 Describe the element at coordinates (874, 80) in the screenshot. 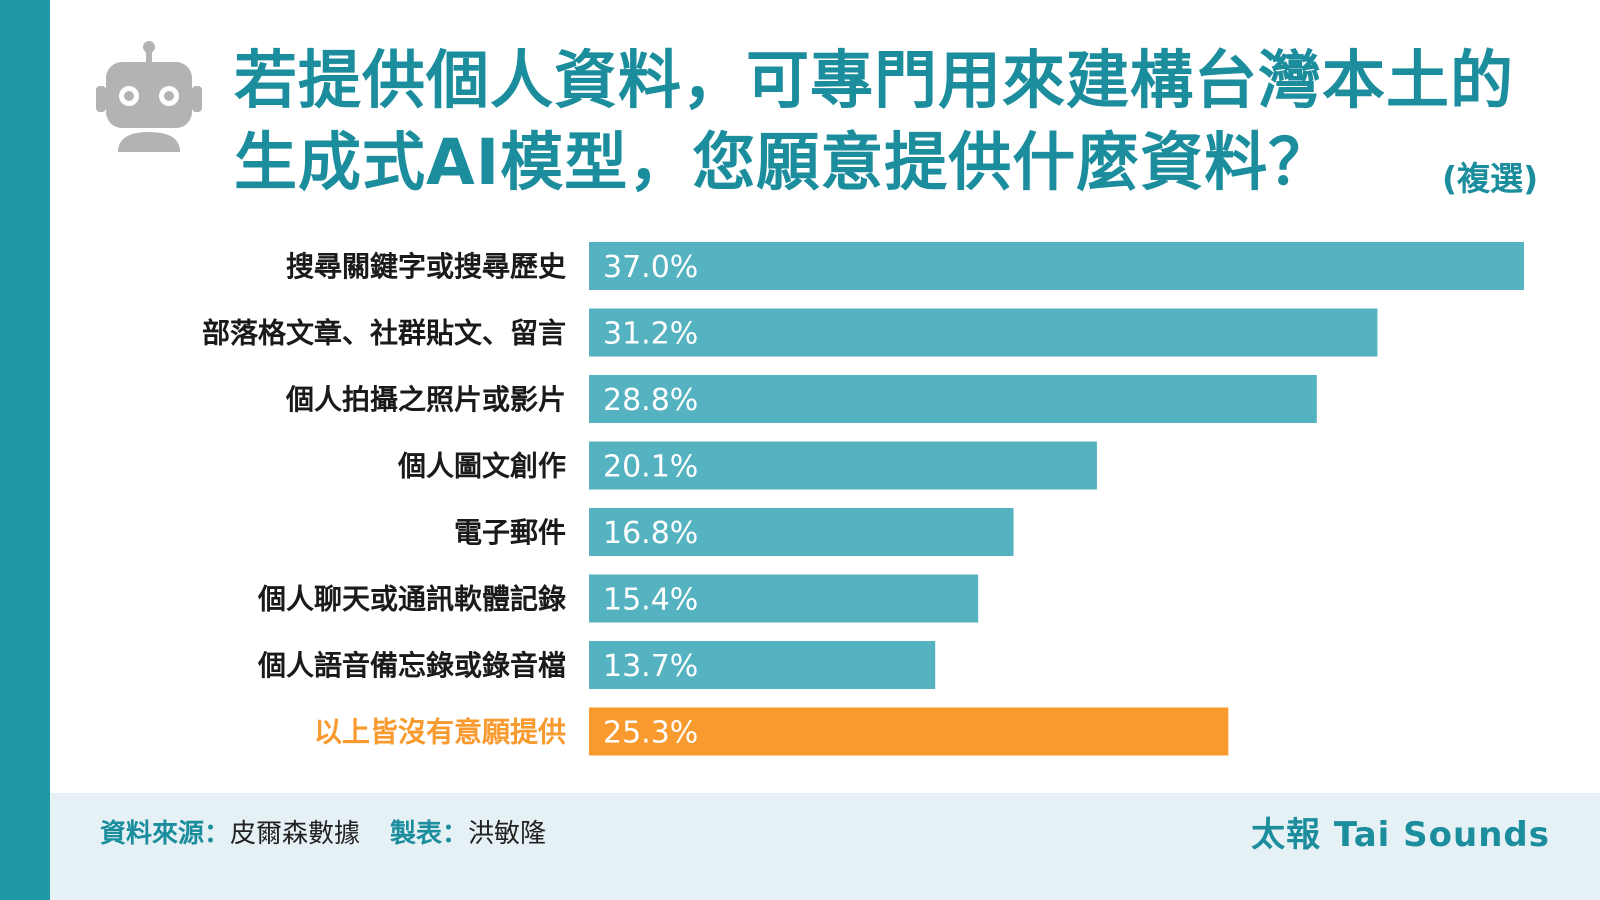

I see `title-line-1: 若提供個人資料，可專門用來建構台灣本土的` at that location.